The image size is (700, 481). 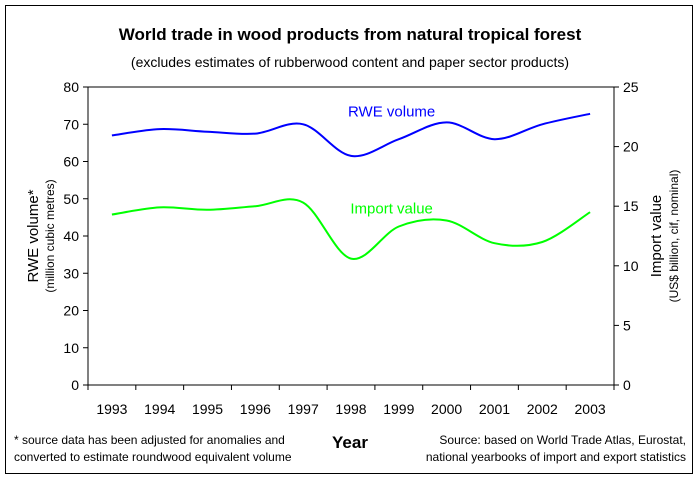 I want to click on left-tick-label: 10, so click(x=71, y=348).